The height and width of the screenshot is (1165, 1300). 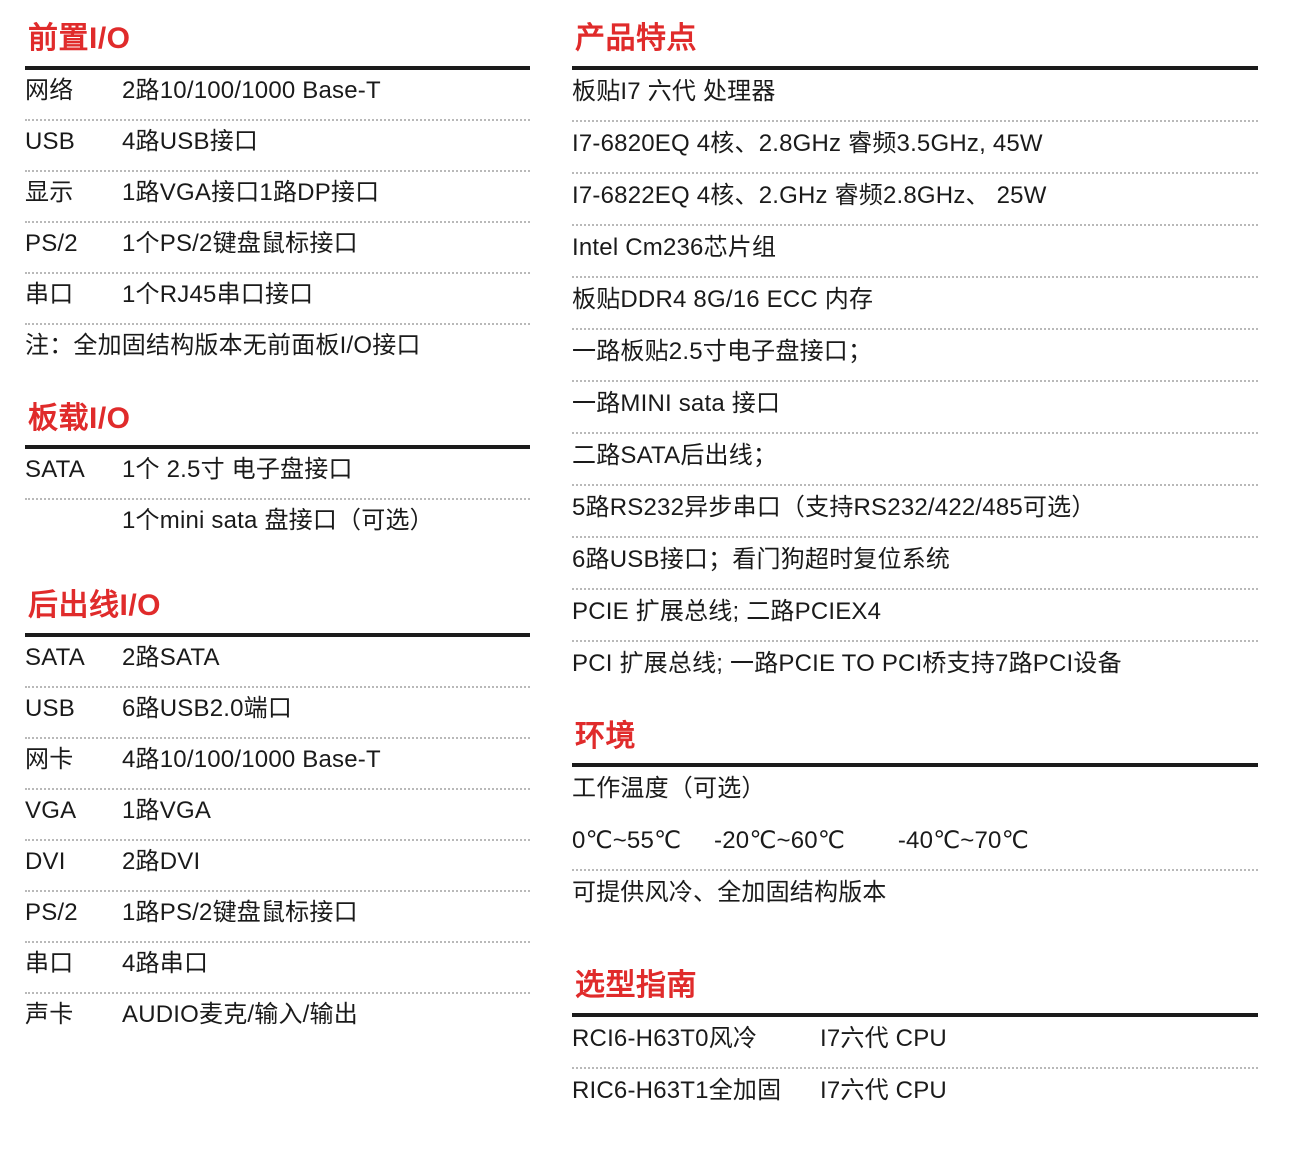 What do you see at coordinates (636, 38) in the screenshot?
I see `section-title-product-features: 产品特点` at bounding box center [636, 38].